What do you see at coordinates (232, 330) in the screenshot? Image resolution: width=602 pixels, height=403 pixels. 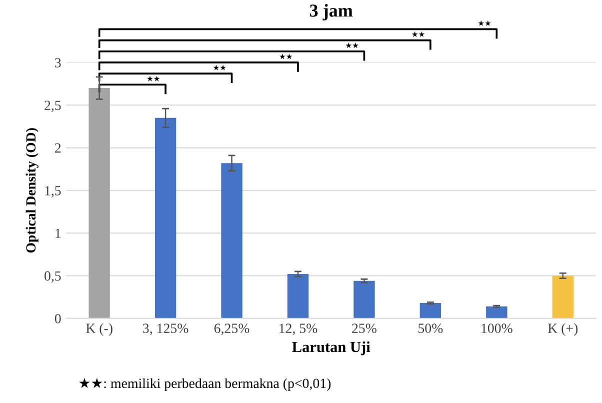 I see `x-tick-label: 6,25%` at bounding box center [232, 330].